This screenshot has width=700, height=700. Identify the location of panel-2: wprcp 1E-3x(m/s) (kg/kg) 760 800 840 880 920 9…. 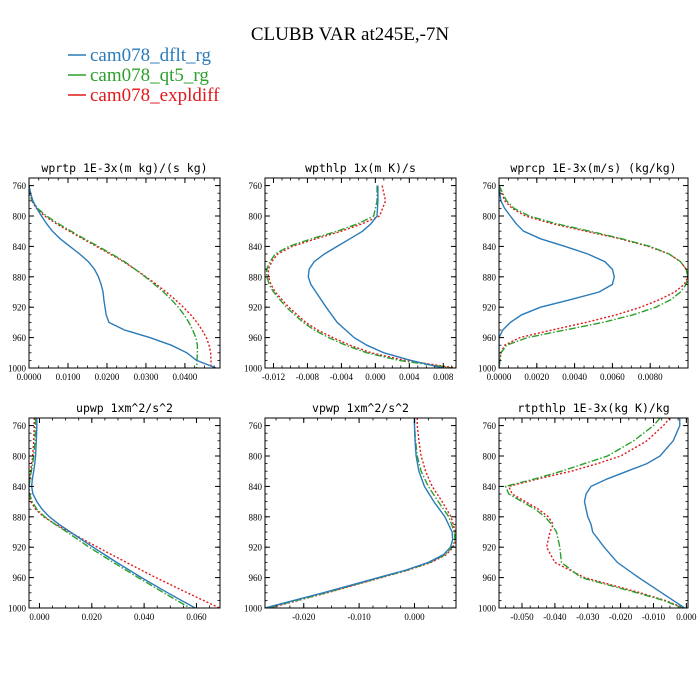
(583, 271).